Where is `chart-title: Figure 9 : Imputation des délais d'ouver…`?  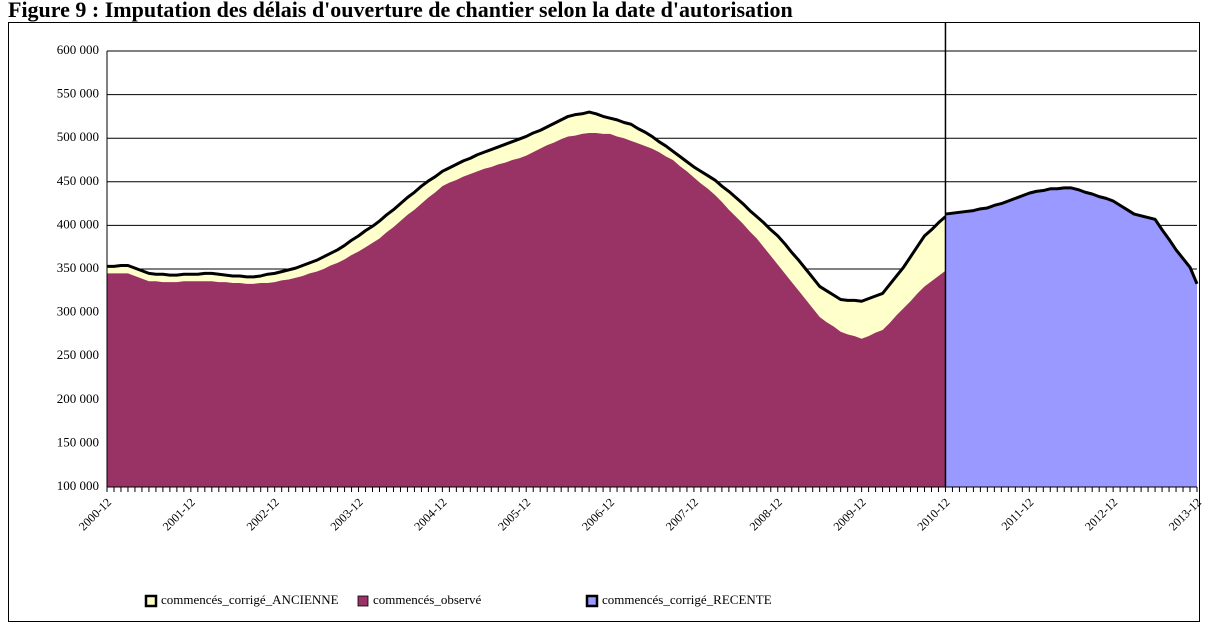
chart-title: Figure 9 : Imputation des délais d'ouver… is located at coordinates (400, 11).